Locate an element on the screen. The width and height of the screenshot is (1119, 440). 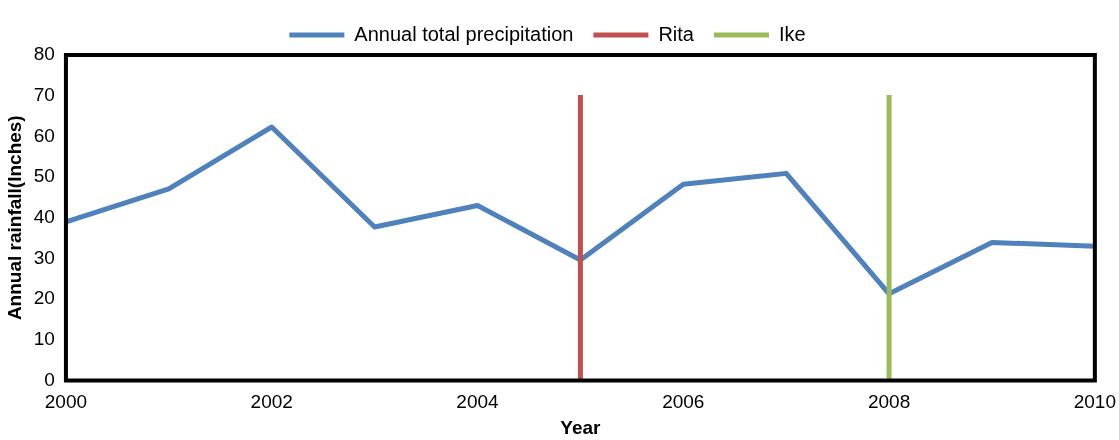
y-tick-label: 60 is located at coordinates (44, 135).